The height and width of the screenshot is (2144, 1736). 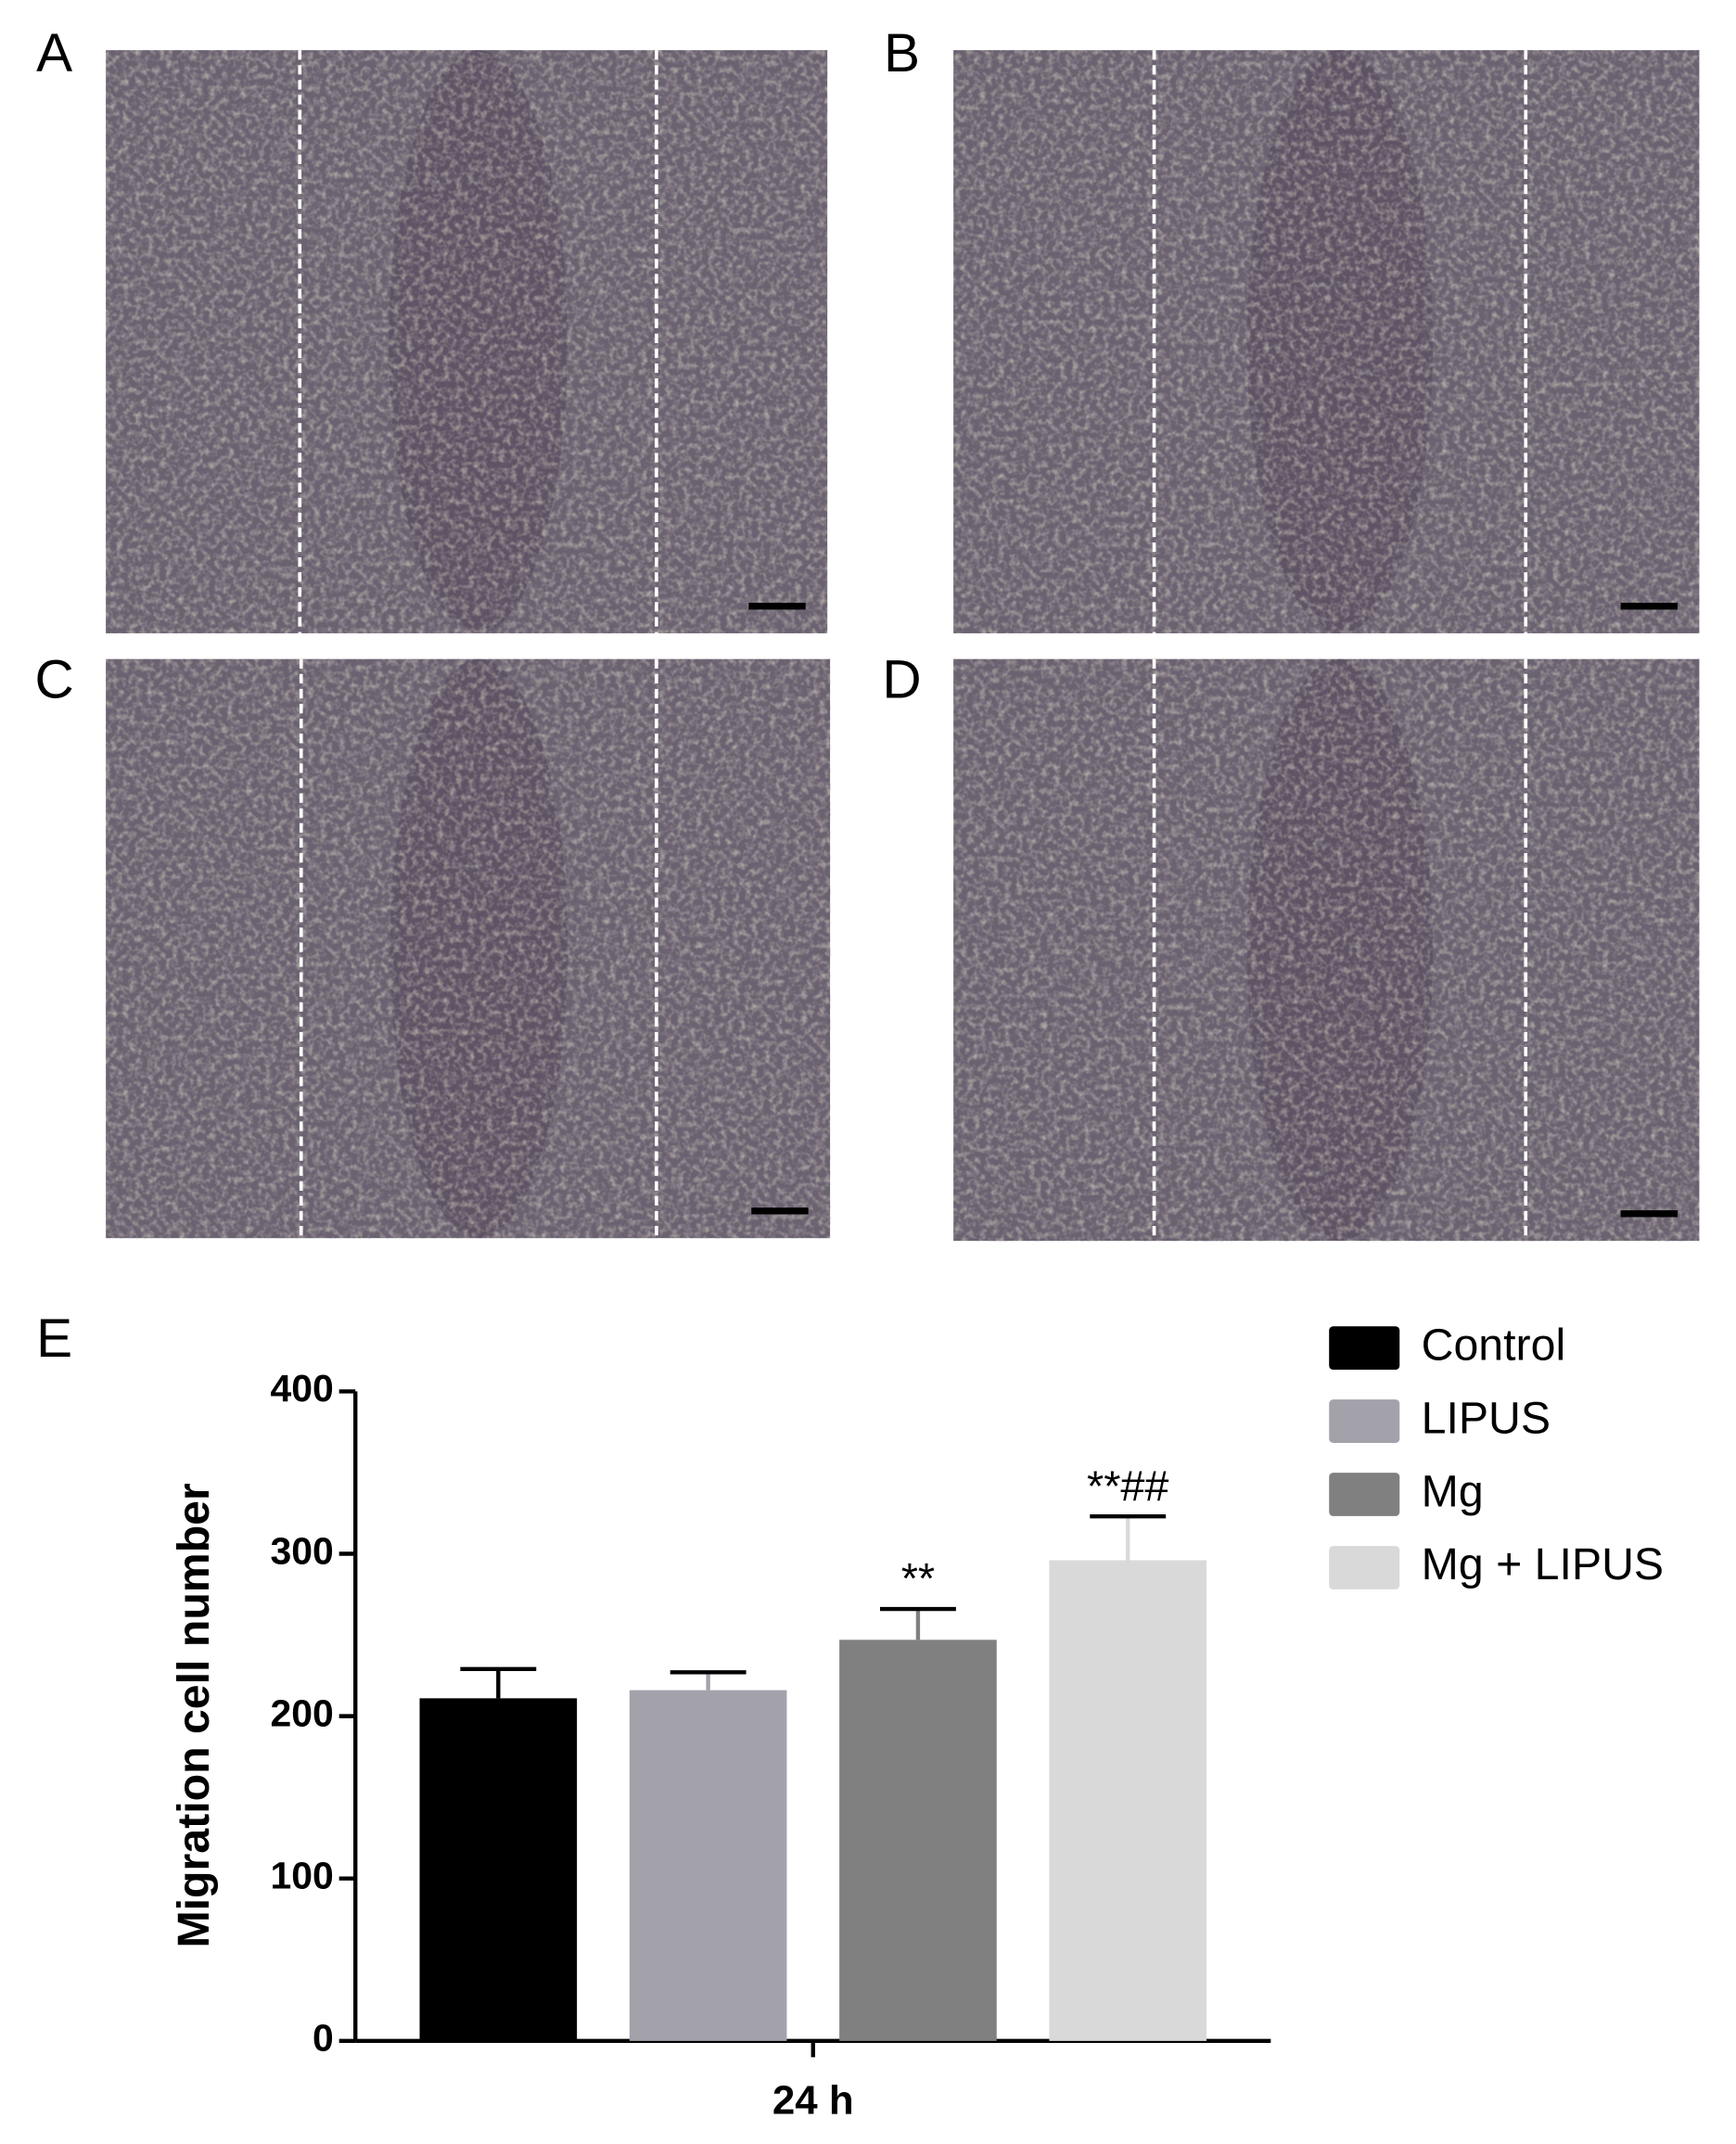 I want to click on legend-label: Control, so click(x=1494, y=1345).